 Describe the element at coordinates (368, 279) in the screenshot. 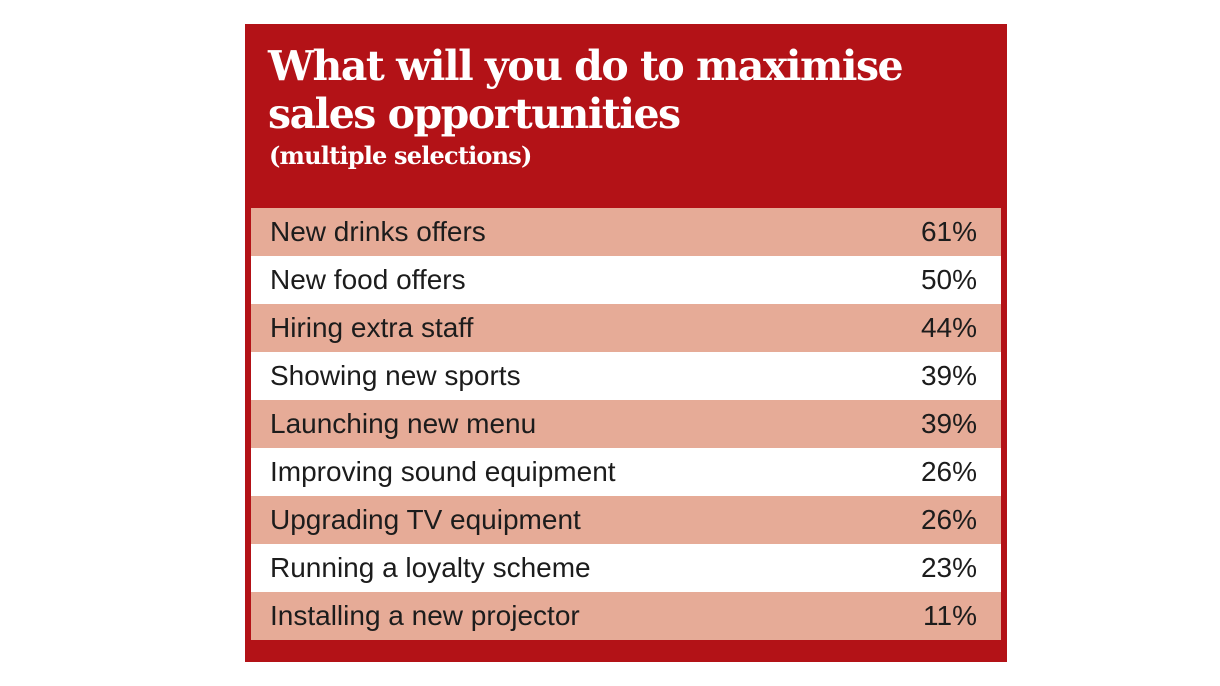

I see `row-label: New food offers` at that location.